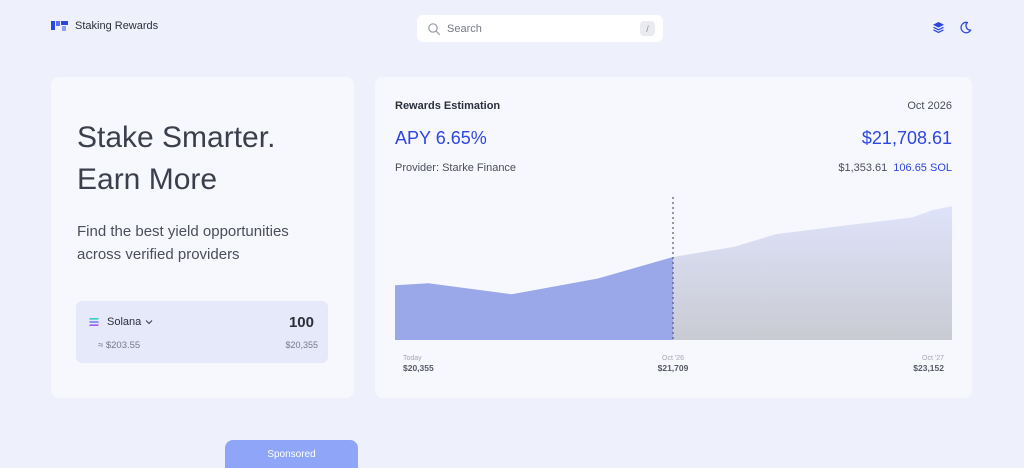  I want to click on x-tick-1: Oct '26 $21,709, so click(673, 364).